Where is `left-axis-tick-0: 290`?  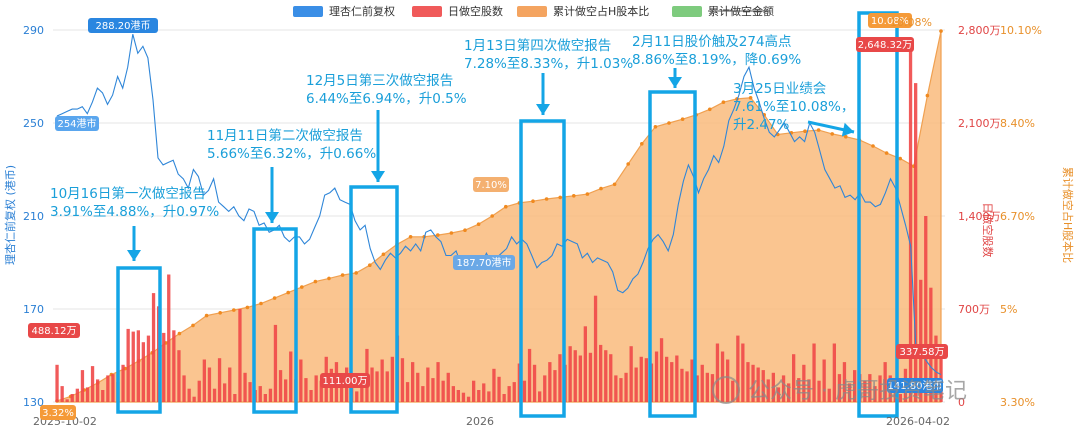
left-axis-tick-0: 290 is located at coordinates (33, 30).